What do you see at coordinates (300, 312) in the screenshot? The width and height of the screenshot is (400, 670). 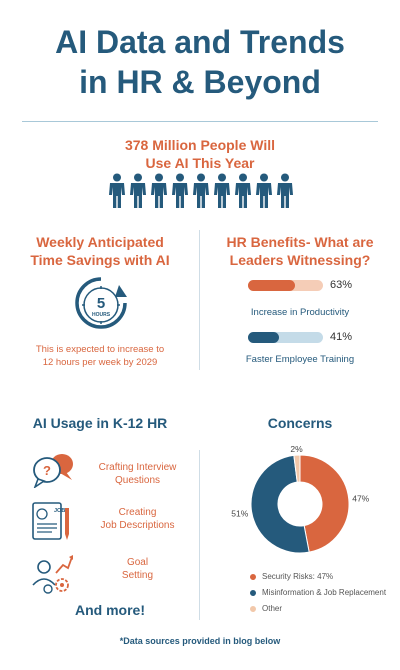 I see `productivity-label: Increase in Productivity` at bounding box center [300, 312].